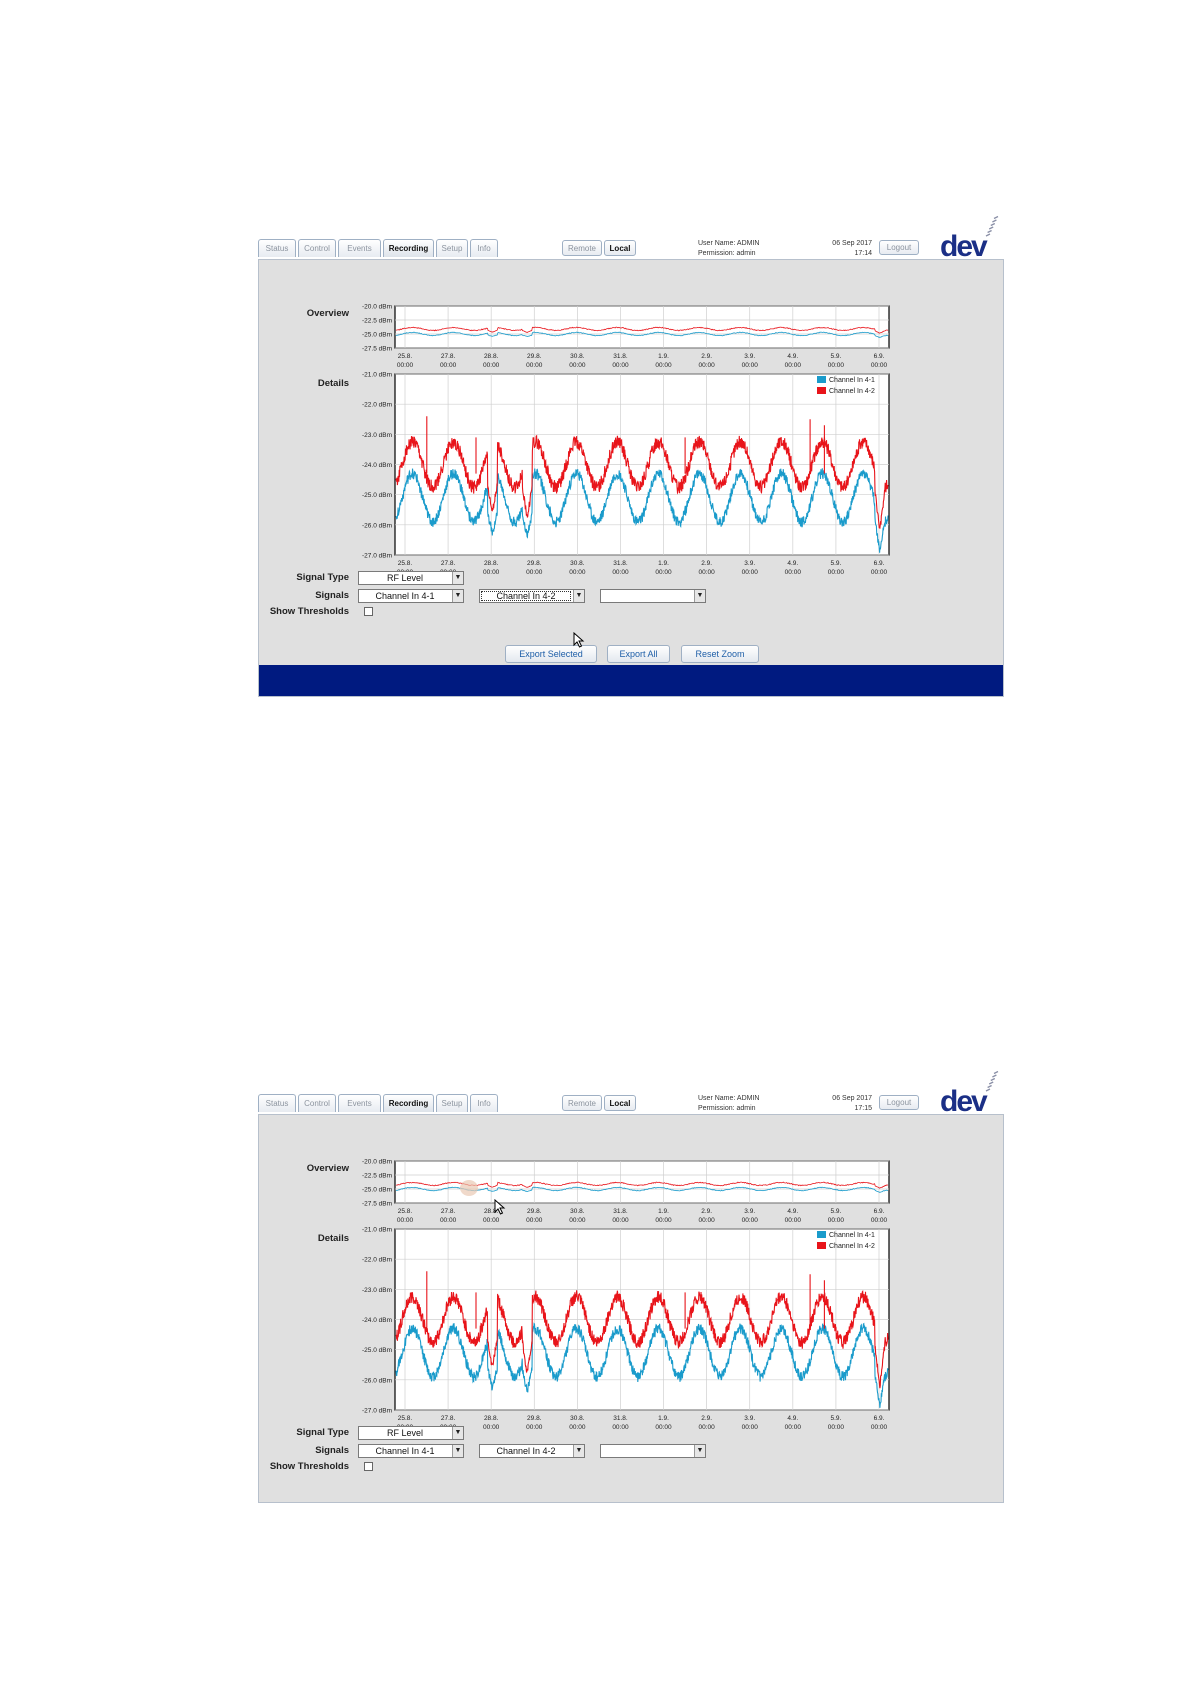 The width and height of the screenshot is (1191, 1684). Describe the element at coordinates (333, 383) in the screenshot. I see `details-label: Details` at that location.